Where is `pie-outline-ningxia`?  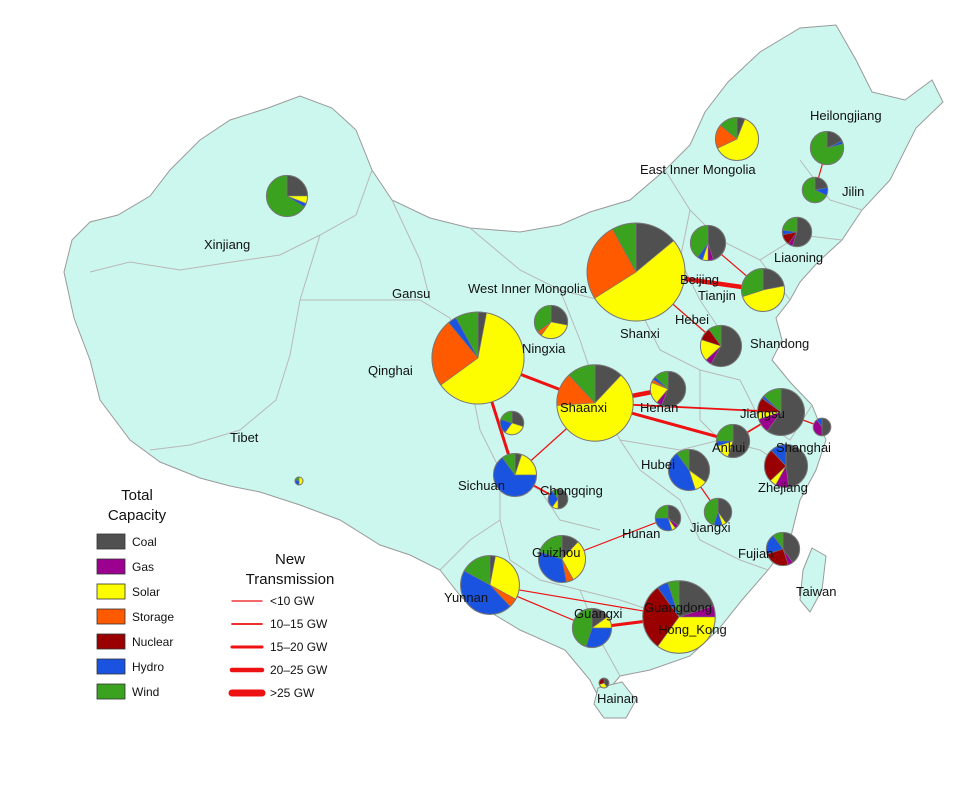
pie-outline-ningxia is located at coordinates (551, 322).